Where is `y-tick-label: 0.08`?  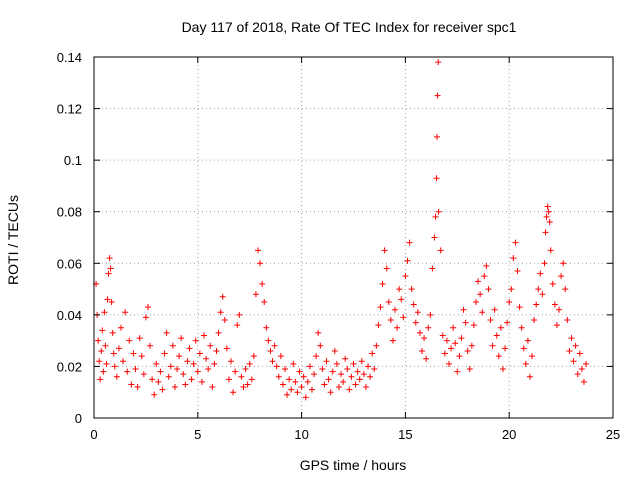 y-tick-label: 0.08 is located at coordinates (69, 212).